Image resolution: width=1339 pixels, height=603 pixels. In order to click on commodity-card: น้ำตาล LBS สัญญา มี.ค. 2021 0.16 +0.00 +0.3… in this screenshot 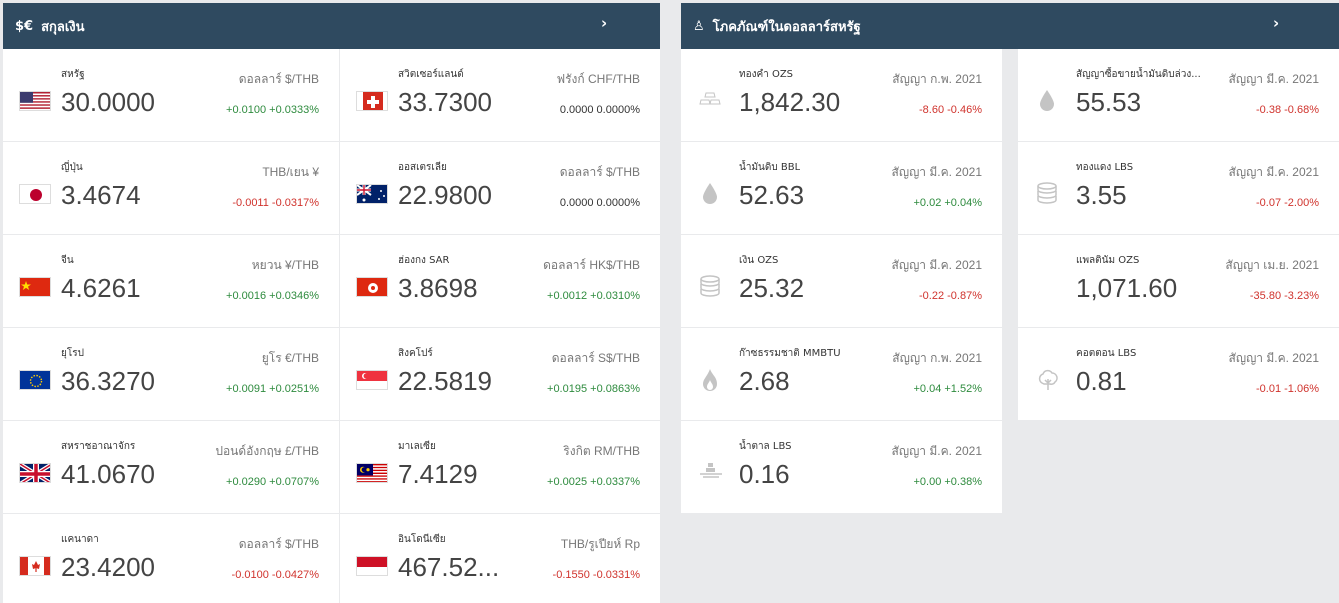, I will do `click(841, 467)`.